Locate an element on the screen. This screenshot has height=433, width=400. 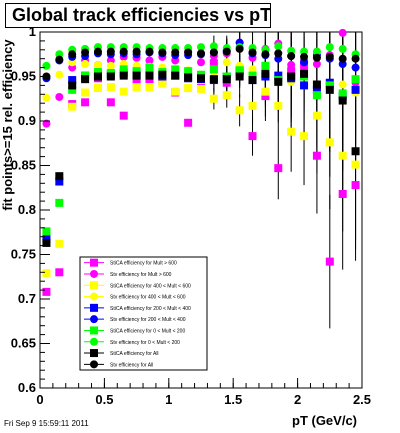
legend-label: StiCA efficiency for Mult > 600 is located at coordinates (143, 264).